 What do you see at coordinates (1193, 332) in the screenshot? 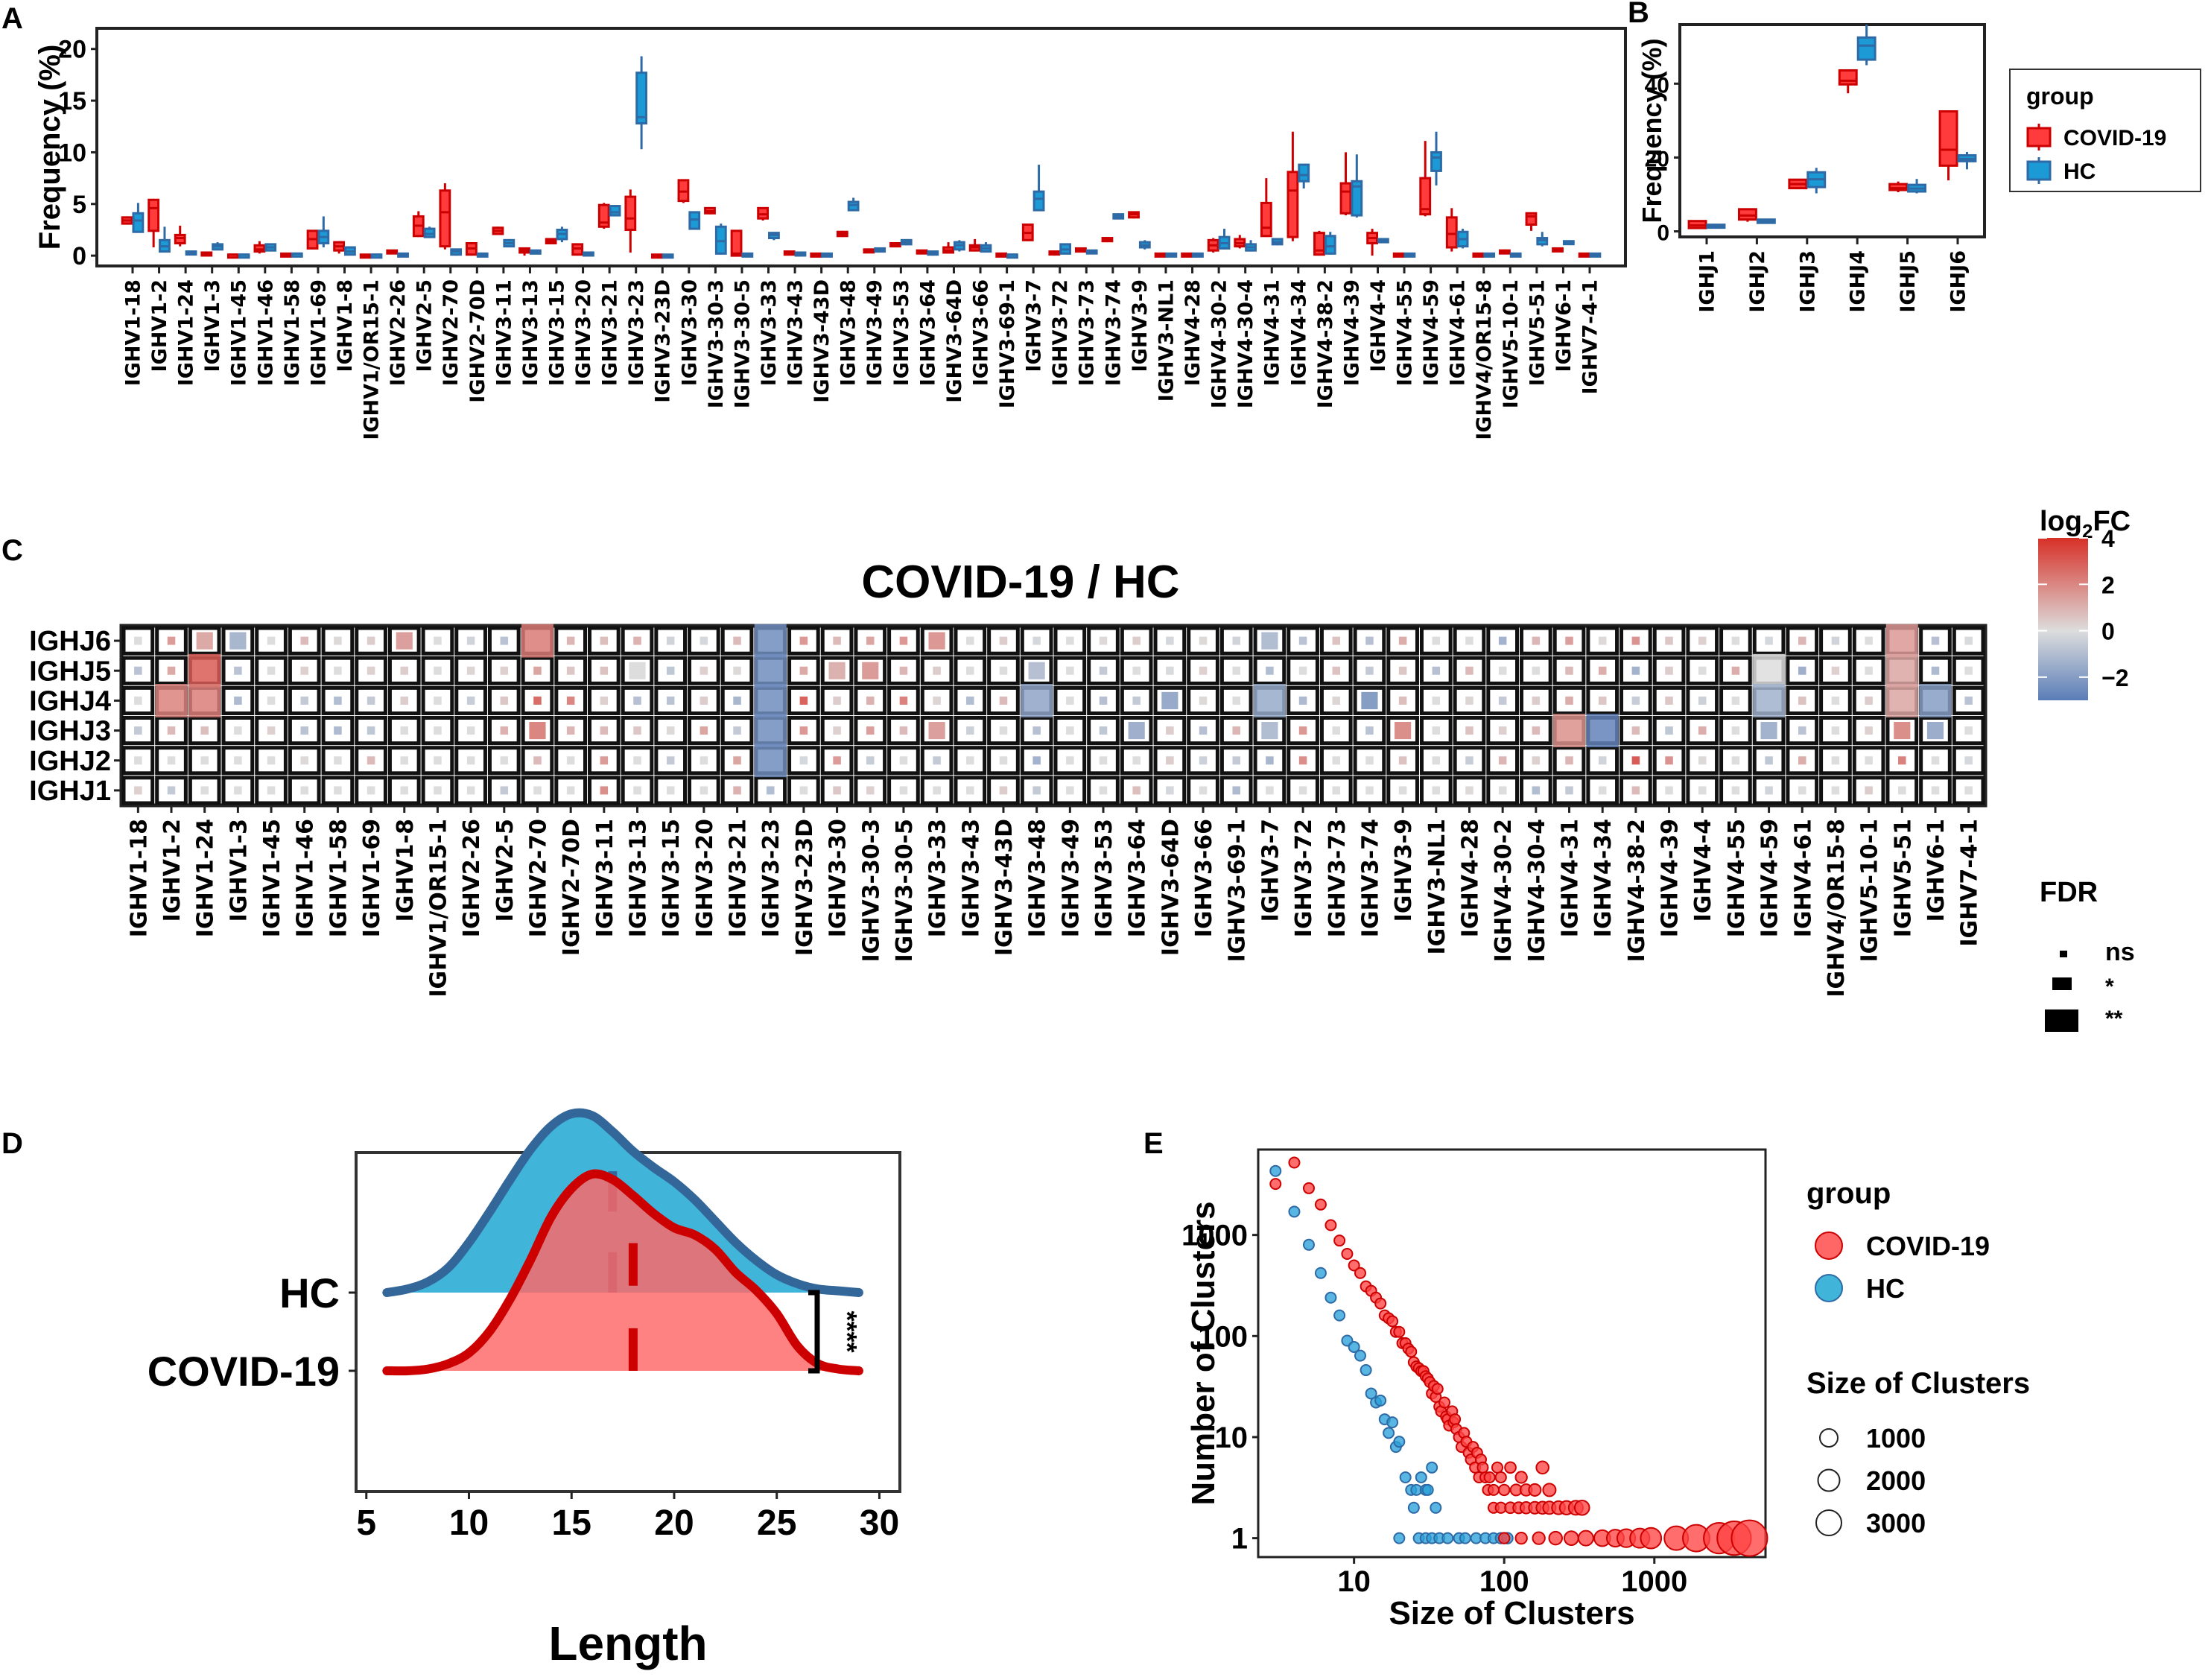
I see `x-tick-label: IGHV4-28` at bounding box center [1193, 332].